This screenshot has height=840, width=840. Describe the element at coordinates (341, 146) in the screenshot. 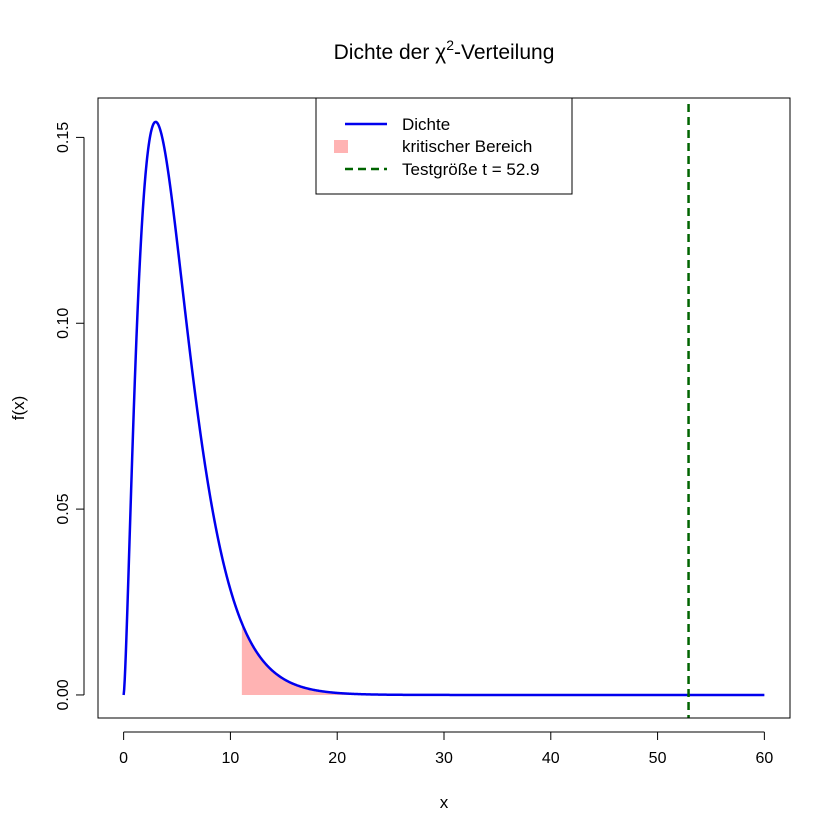

I see `legend-box-symbol` at that location.